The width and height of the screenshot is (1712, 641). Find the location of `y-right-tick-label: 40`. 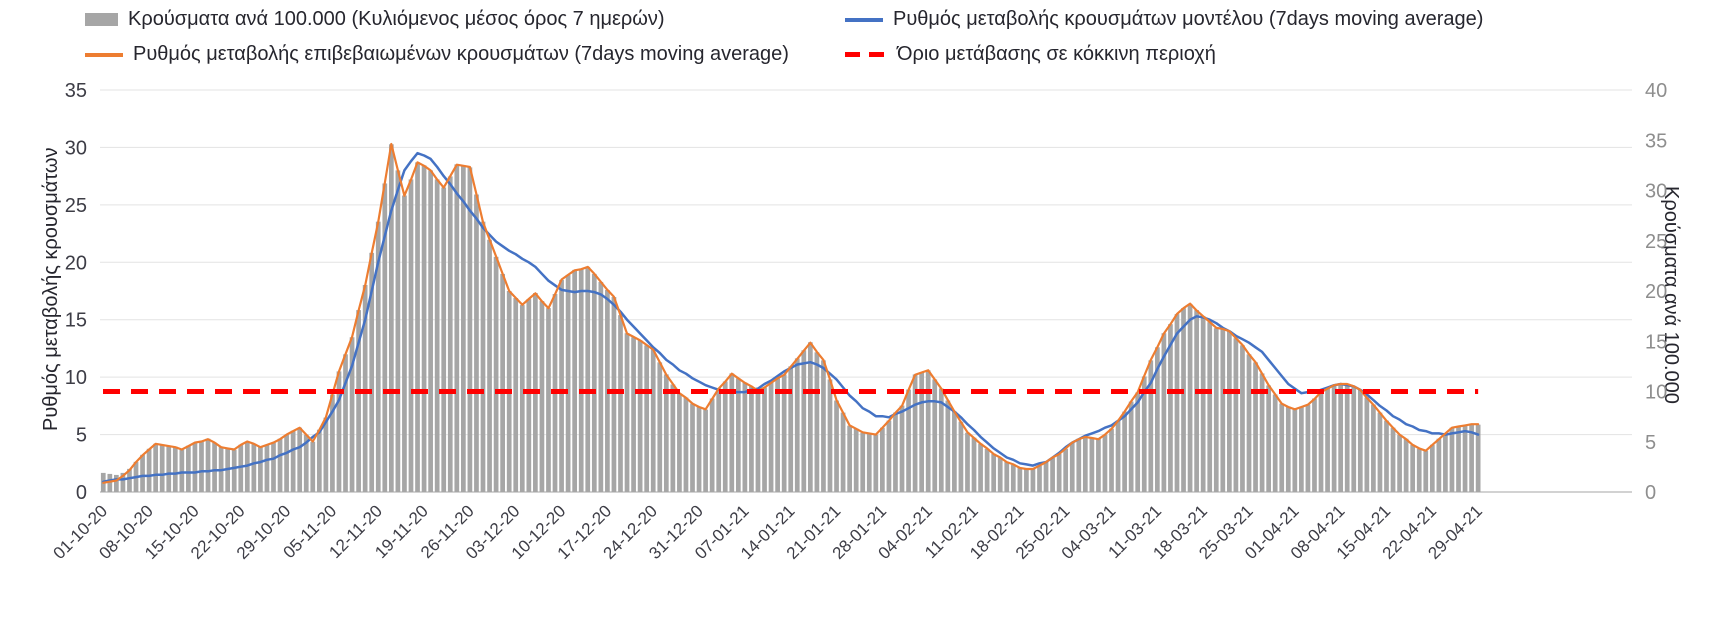

y-right-tick-label: 40 is located at coordinates (1656, 91).